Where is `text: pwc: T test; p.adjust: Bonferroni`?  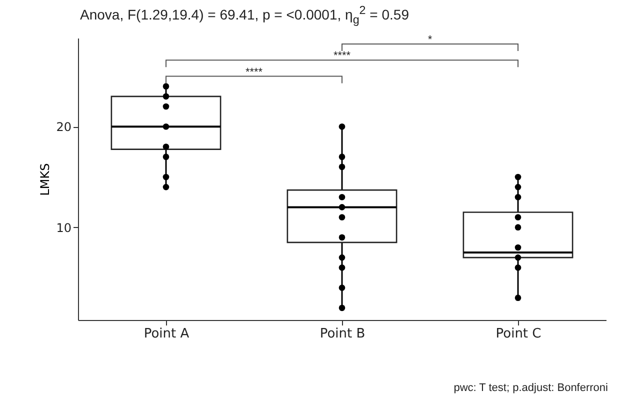
text: pwc: T test; p.adjust: Bonferroni is located at coordinates (531, 388).